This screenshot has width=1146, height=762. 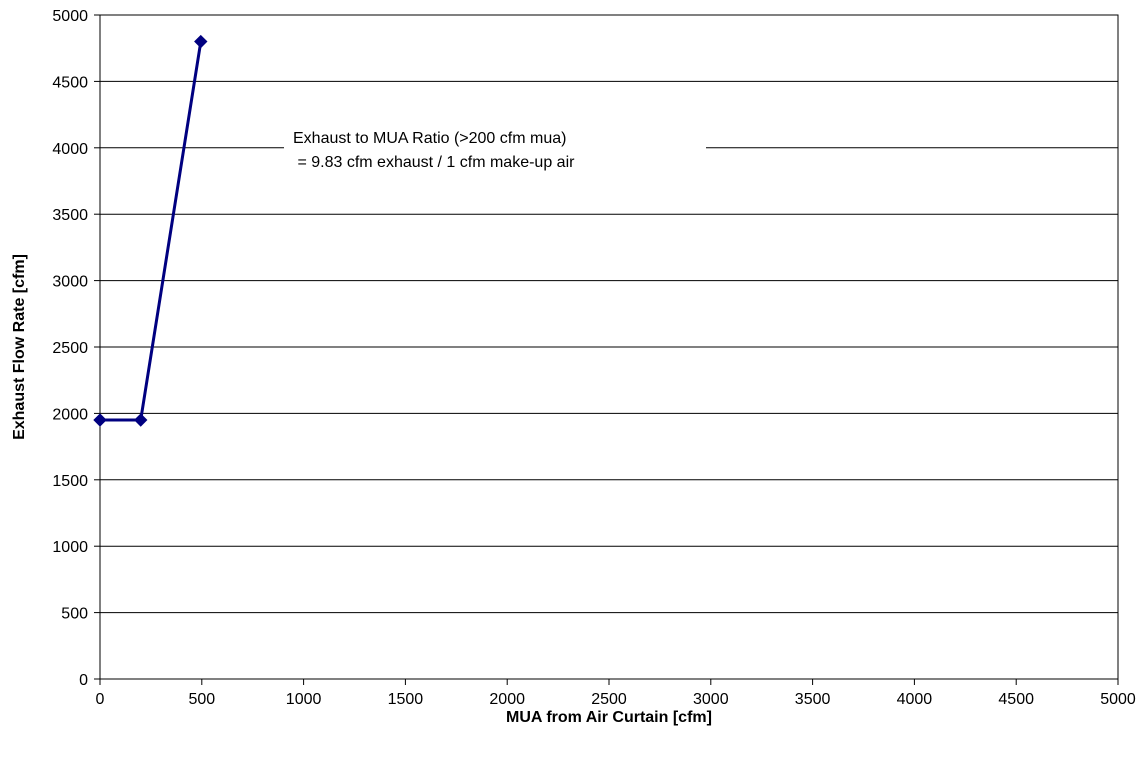 I want to click on y-tick-label-0: 0, so click(x=83, y=680).